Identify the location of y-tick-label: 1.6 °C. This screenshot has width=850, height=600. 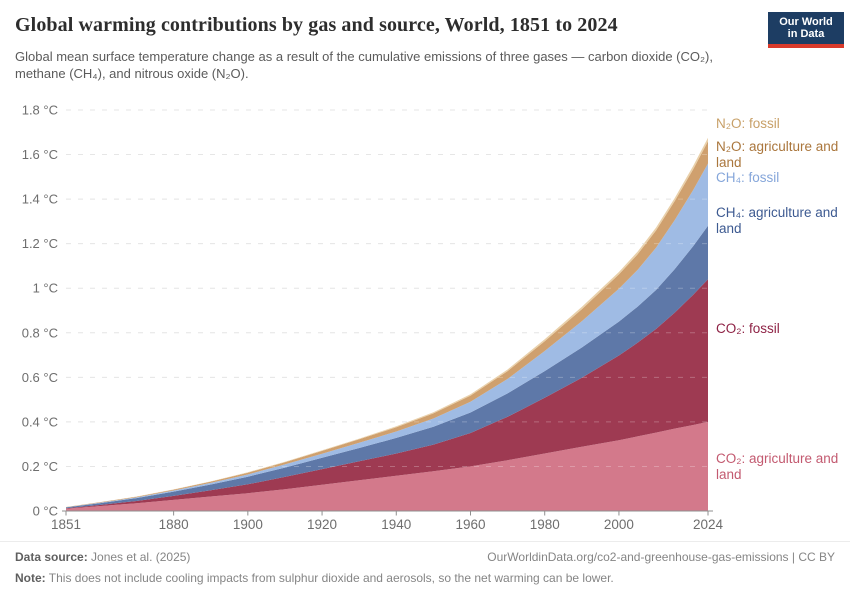
(40, 154).